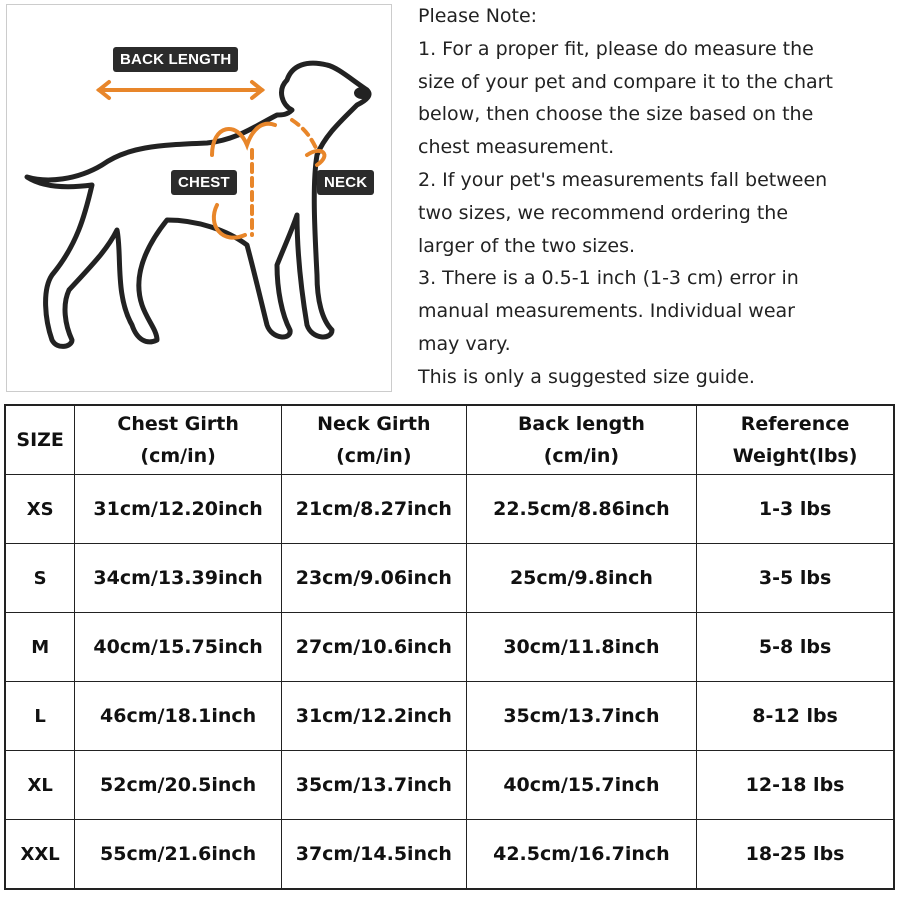 The image size is (900, 900). I want to click on header-line: Neck Girth, so click(374, 424).